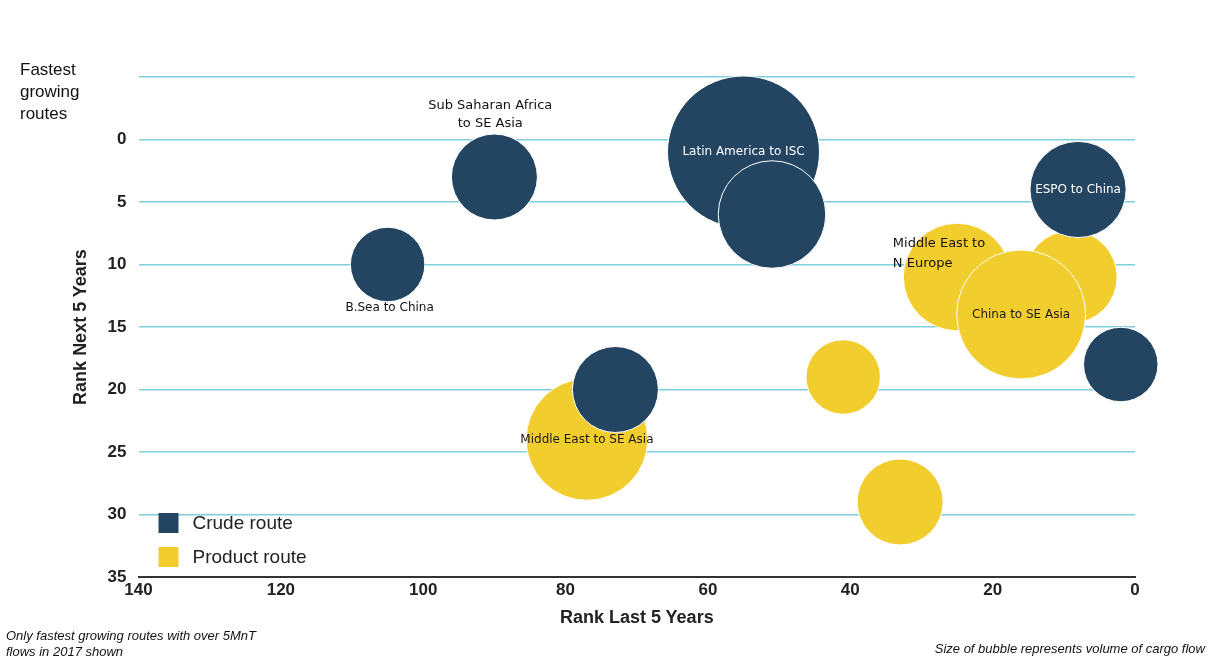  I want to click on x-tick-label: 100, so click(423, 589).